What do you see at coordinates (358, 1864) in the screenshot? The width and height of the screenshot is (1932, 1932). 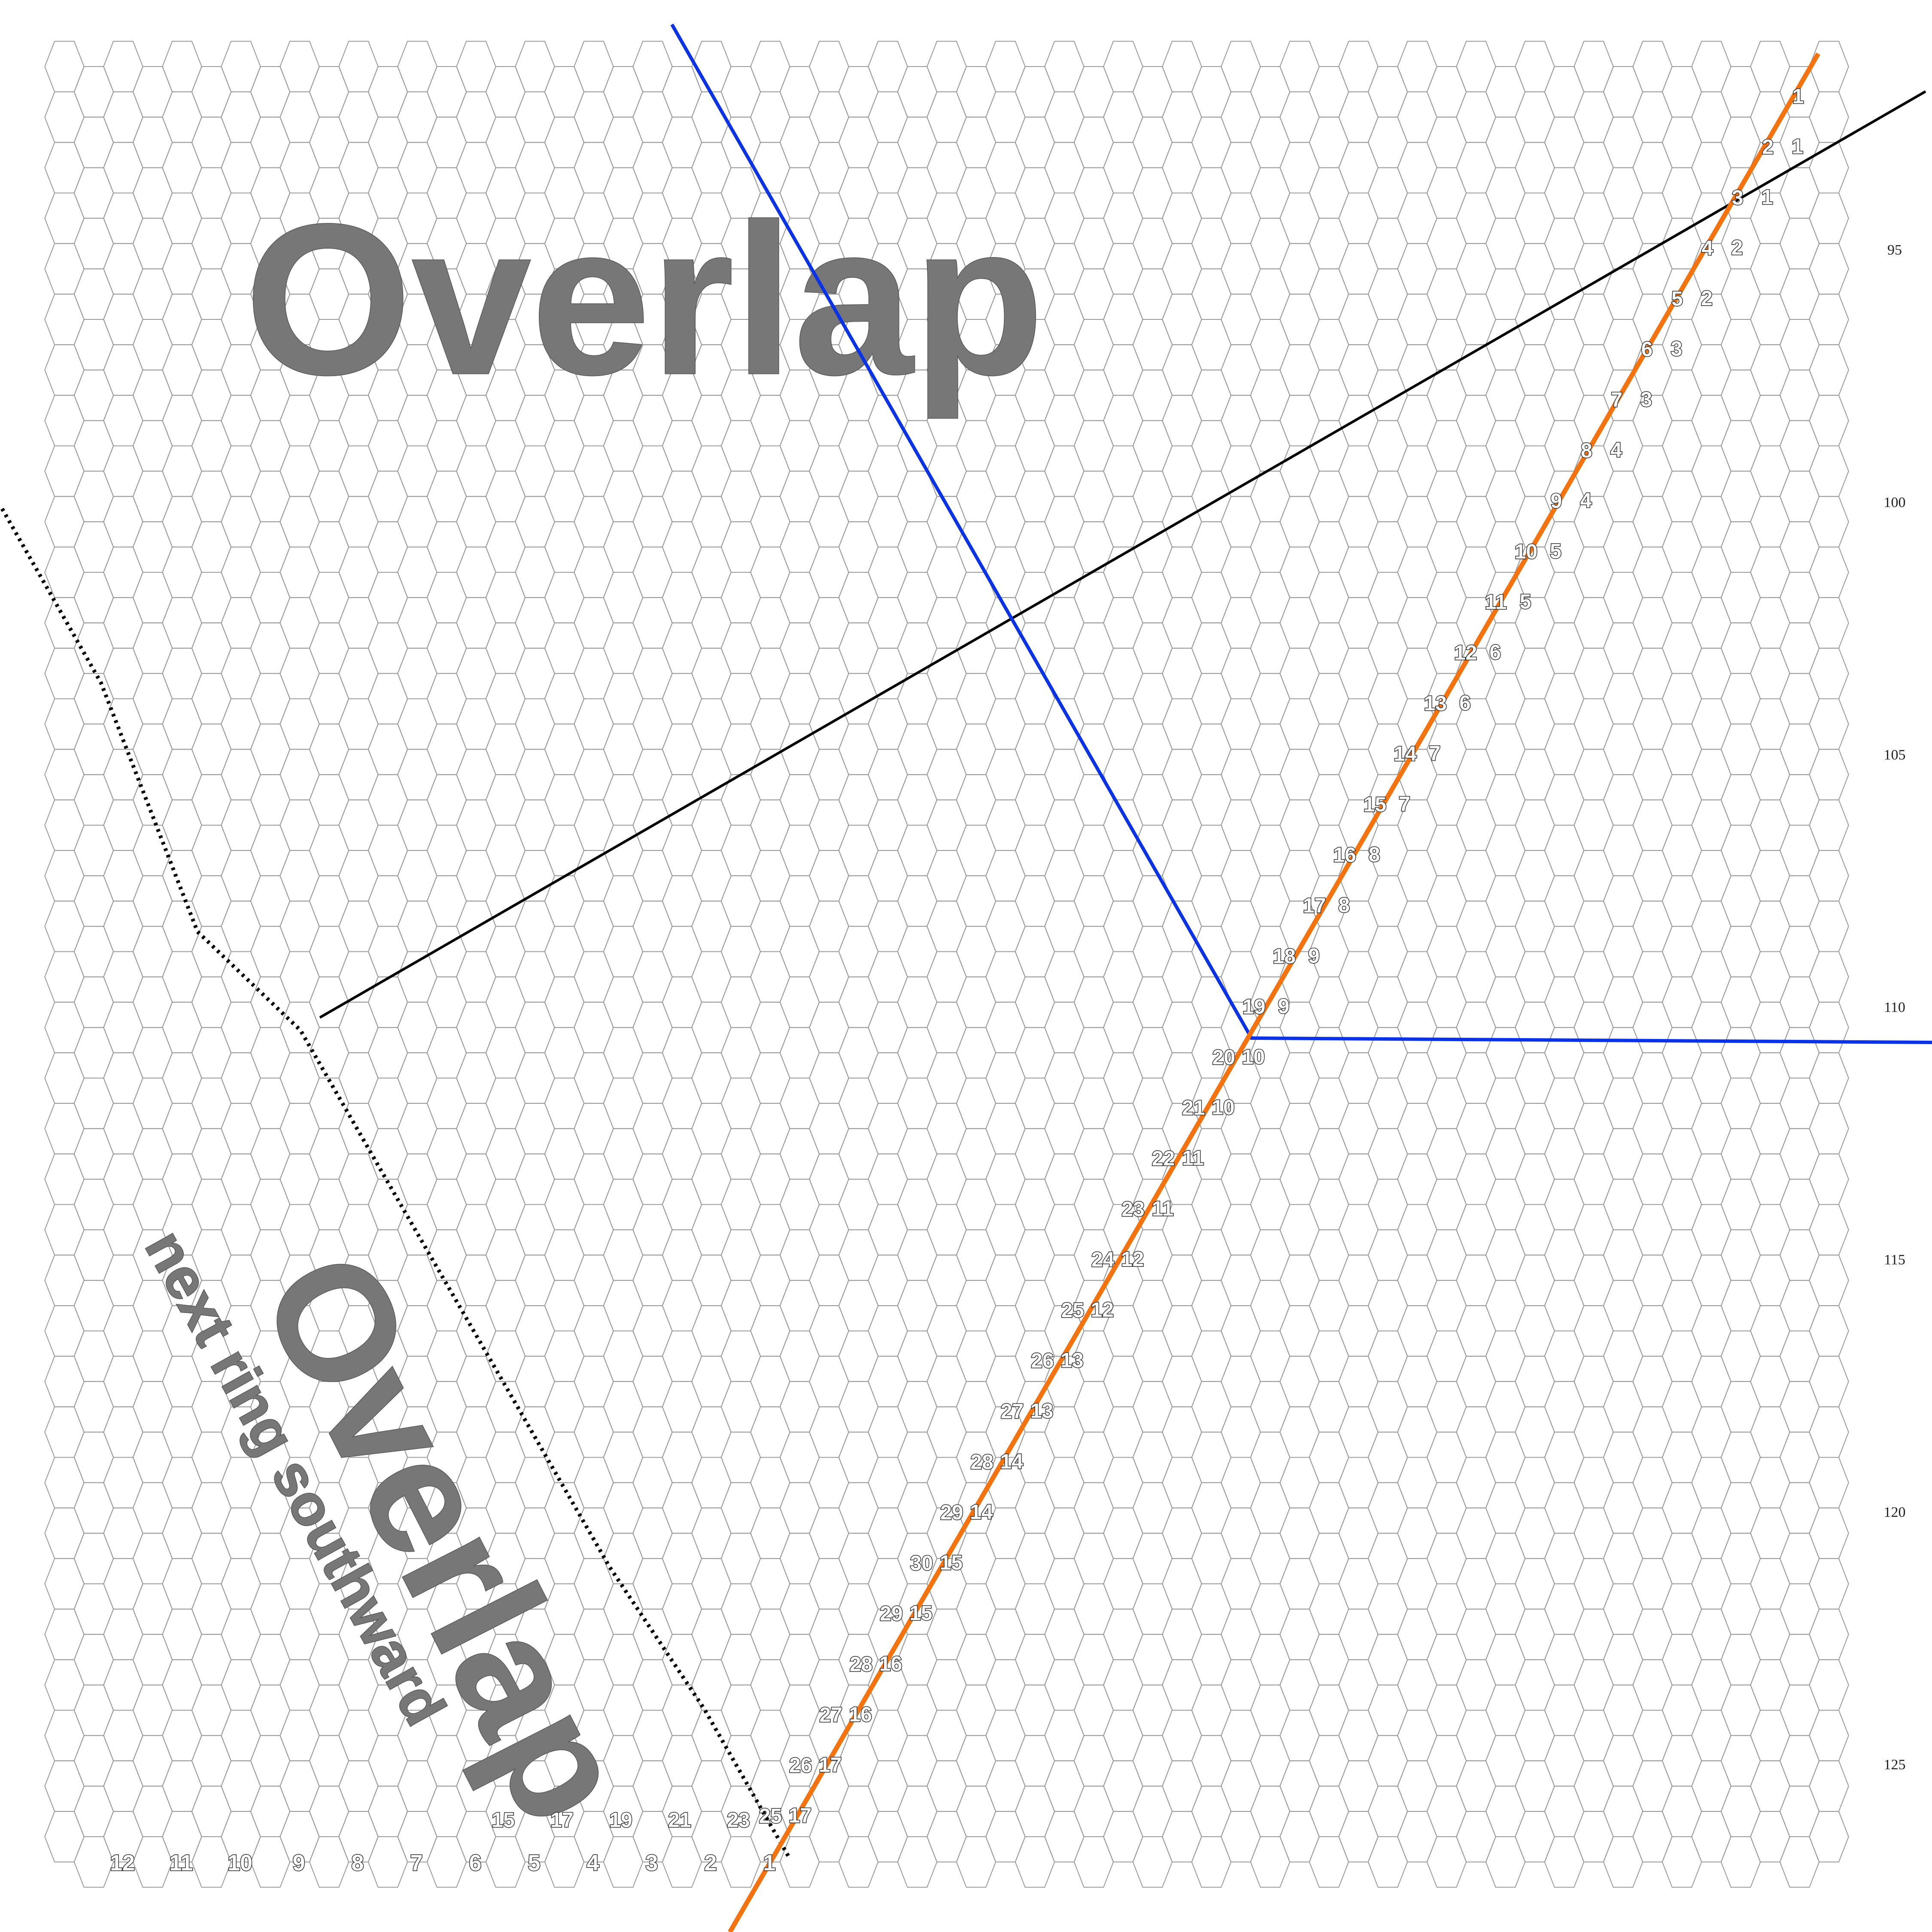 I see `bottom-edge-number: 8` at bounding box center [358, 1864].